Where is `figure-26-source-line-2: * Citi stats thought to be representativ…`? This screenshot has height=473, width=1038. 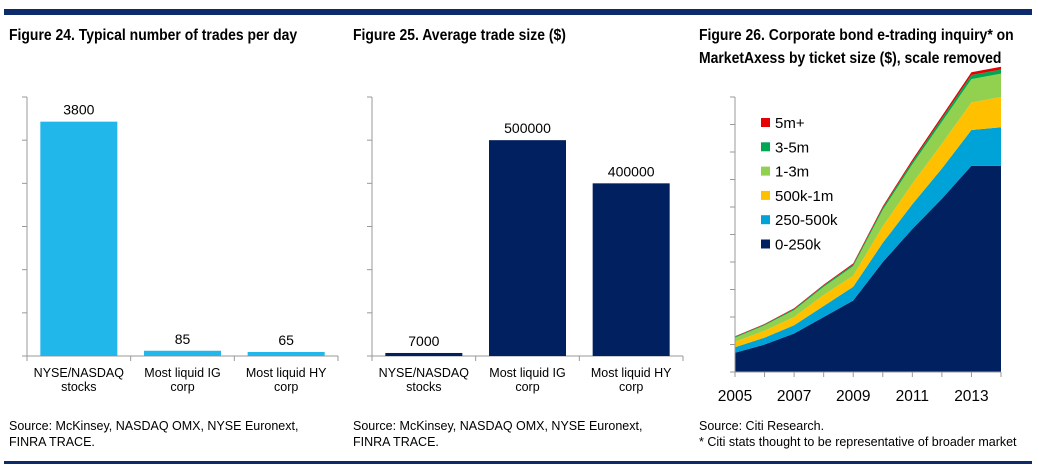 figure-26-source-line-2: * Citi stats thought to be representativ… is located at coordinates (858, 442).